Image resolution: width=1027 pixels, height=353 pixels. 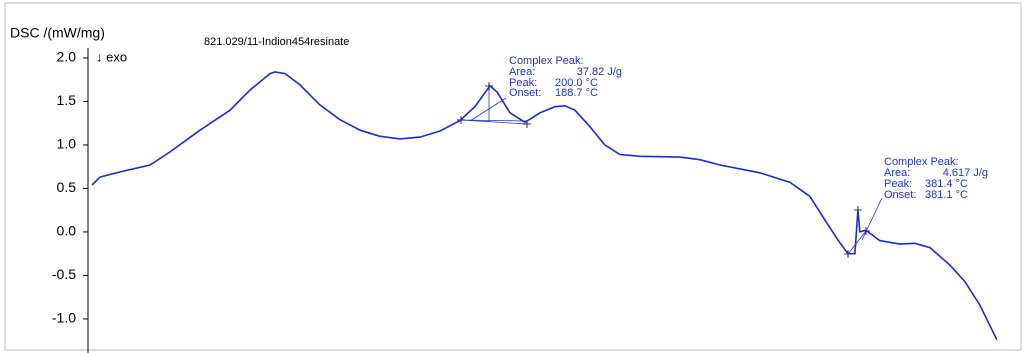 What do you see at coordinates (946, 195) in the screenshot?
I see `ann-onset: 381.1 °C` at bounding box center [946, 195].